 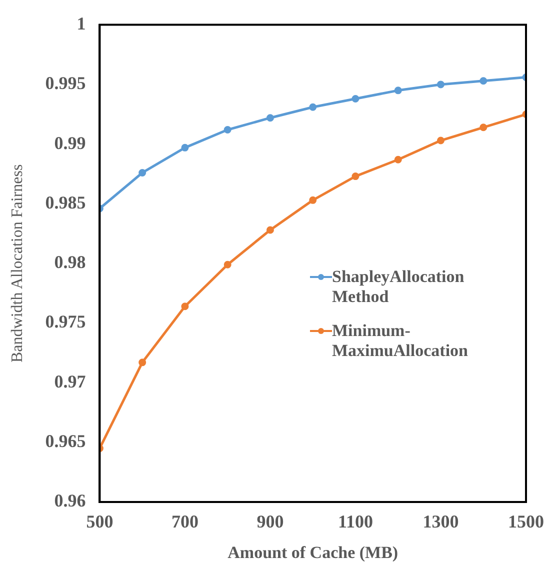 I want to click on y-tick-label: 0.99, so click(x=70, y=142).